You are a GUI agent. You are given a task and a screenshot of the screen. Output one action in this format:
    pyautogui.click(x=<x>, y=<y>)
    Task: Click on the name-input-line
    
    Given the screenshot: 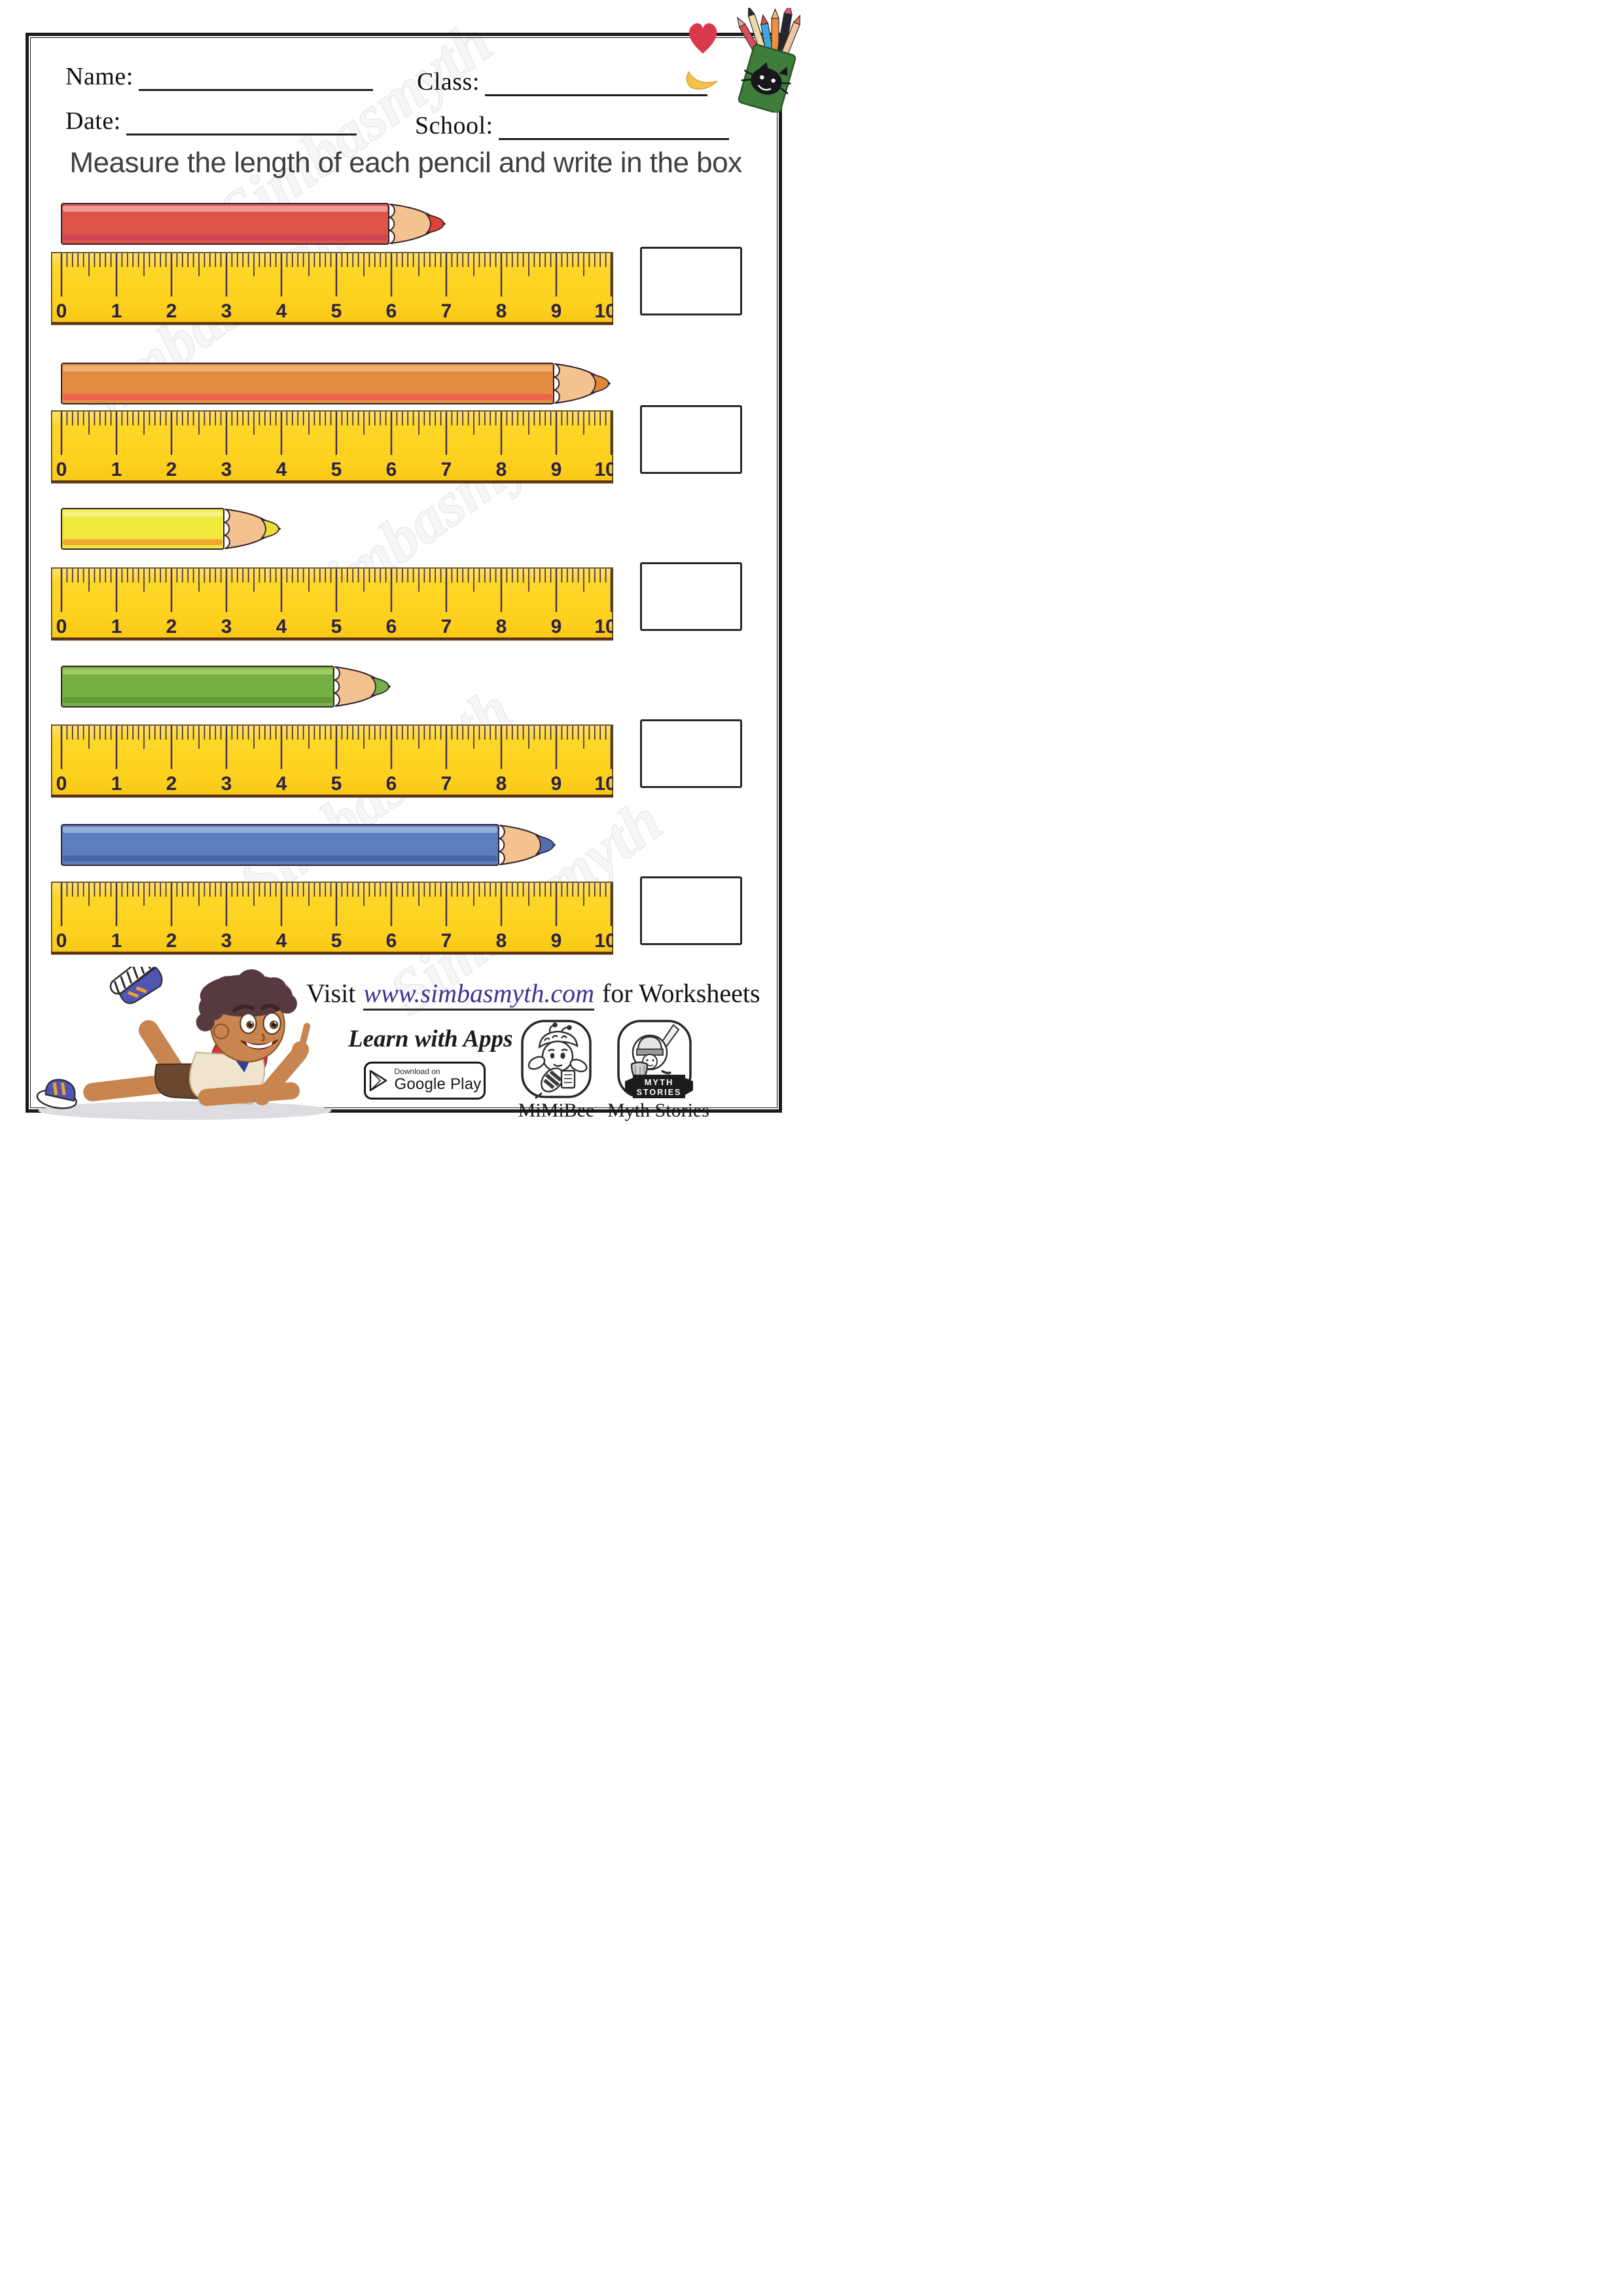 What is the action you would take?
    pyautogui.click(x=255, y=78)
    